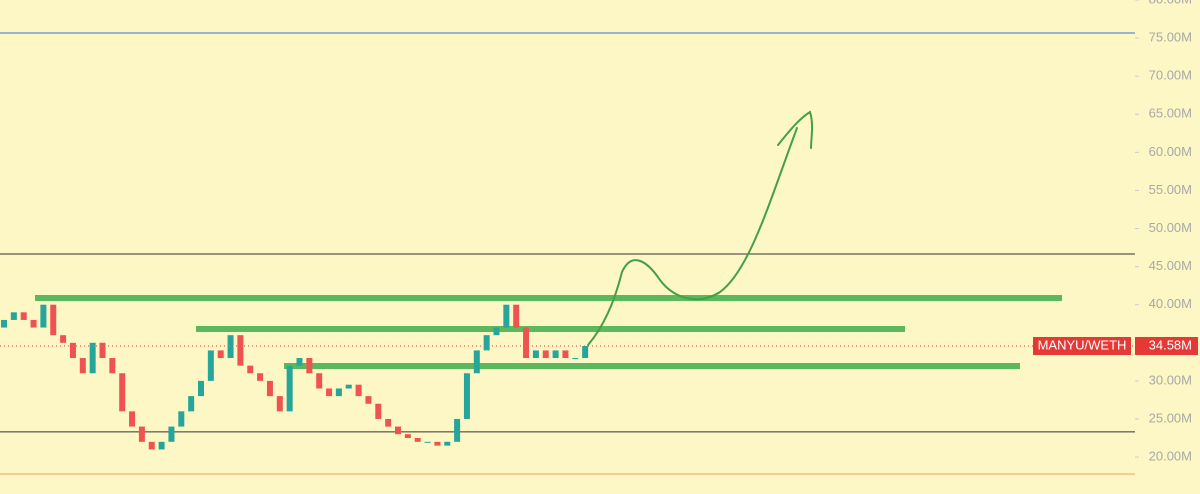 The height and width of the screenshot is (494, 1200). I want to click on y-tick-label: 70.00M, so click(1170, 75).